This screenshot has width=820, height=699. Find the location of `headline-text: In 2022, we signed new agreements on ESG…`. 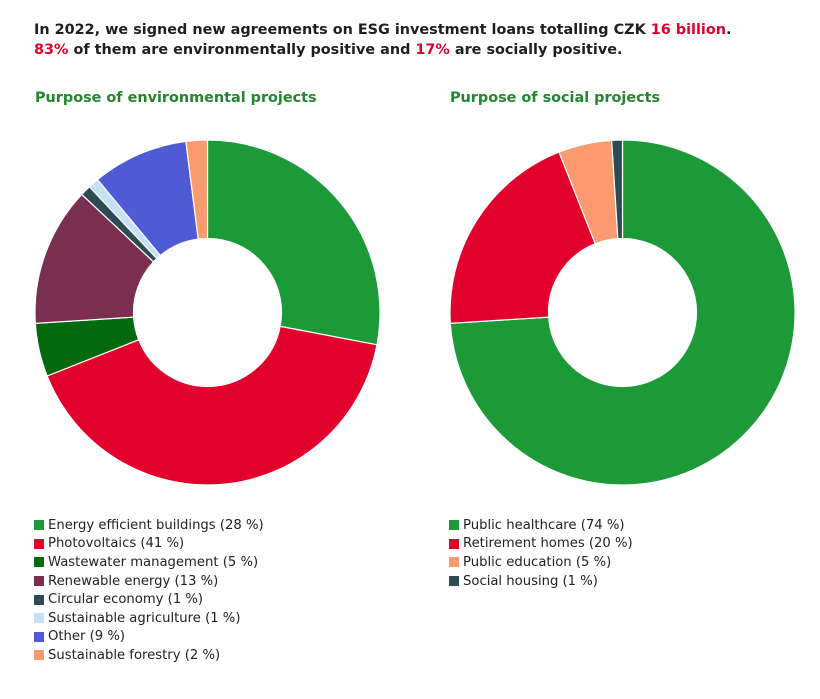

headline-text: In 2022, we signed new agreements on ESG… is located at coordinates (342, 30).